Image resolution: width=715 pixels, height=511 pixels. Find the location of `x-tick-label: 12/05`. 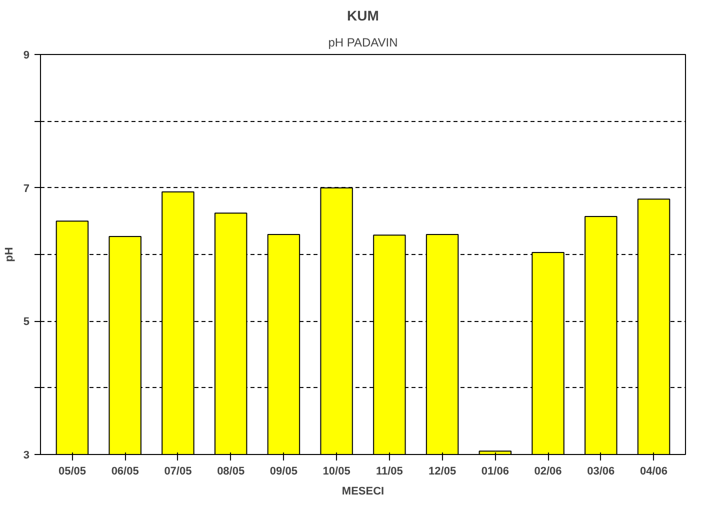

x-tick-label: 12/05 is located at coordinates (442, 472).